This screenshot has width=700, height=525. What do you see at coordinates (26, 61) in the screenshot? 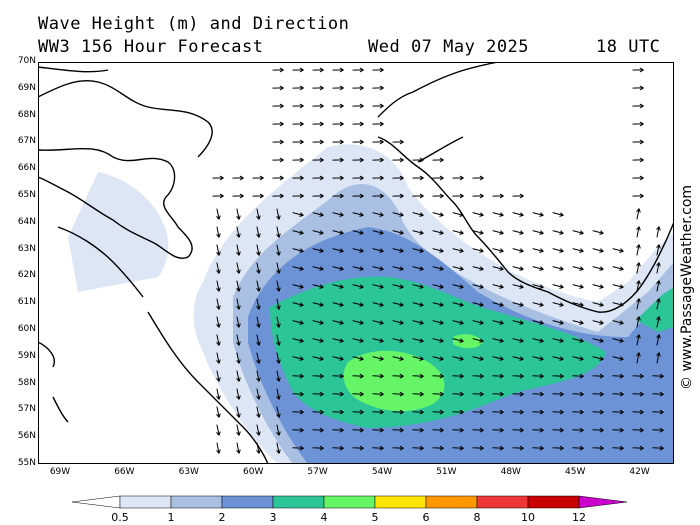
I see `lat-label: 70N` at bounding box center [26, 61].